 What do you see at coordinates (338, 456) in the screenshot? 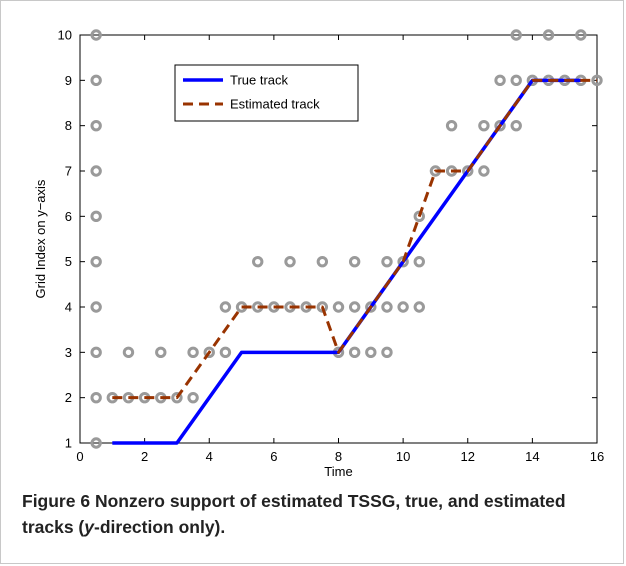
I see `x-tick-label: 8` at bounding box center [338, 456].